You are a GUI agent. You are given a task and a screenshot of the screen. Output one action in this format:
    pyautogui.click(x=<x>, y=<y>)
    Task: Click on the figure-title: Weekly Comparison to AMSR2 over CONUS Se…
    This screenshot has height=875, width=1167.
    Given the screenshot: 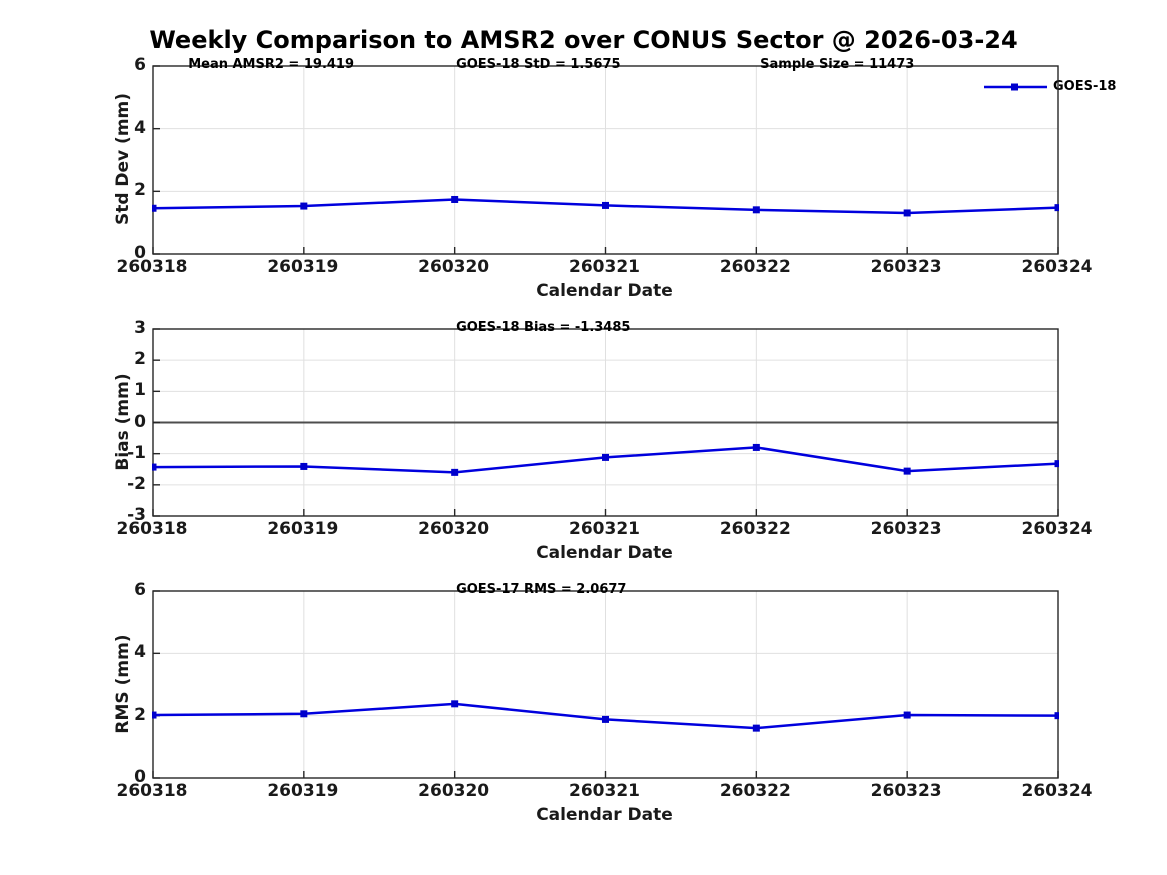 What is the action you would take?
    pyautogui.click(x=583, y=40)
    